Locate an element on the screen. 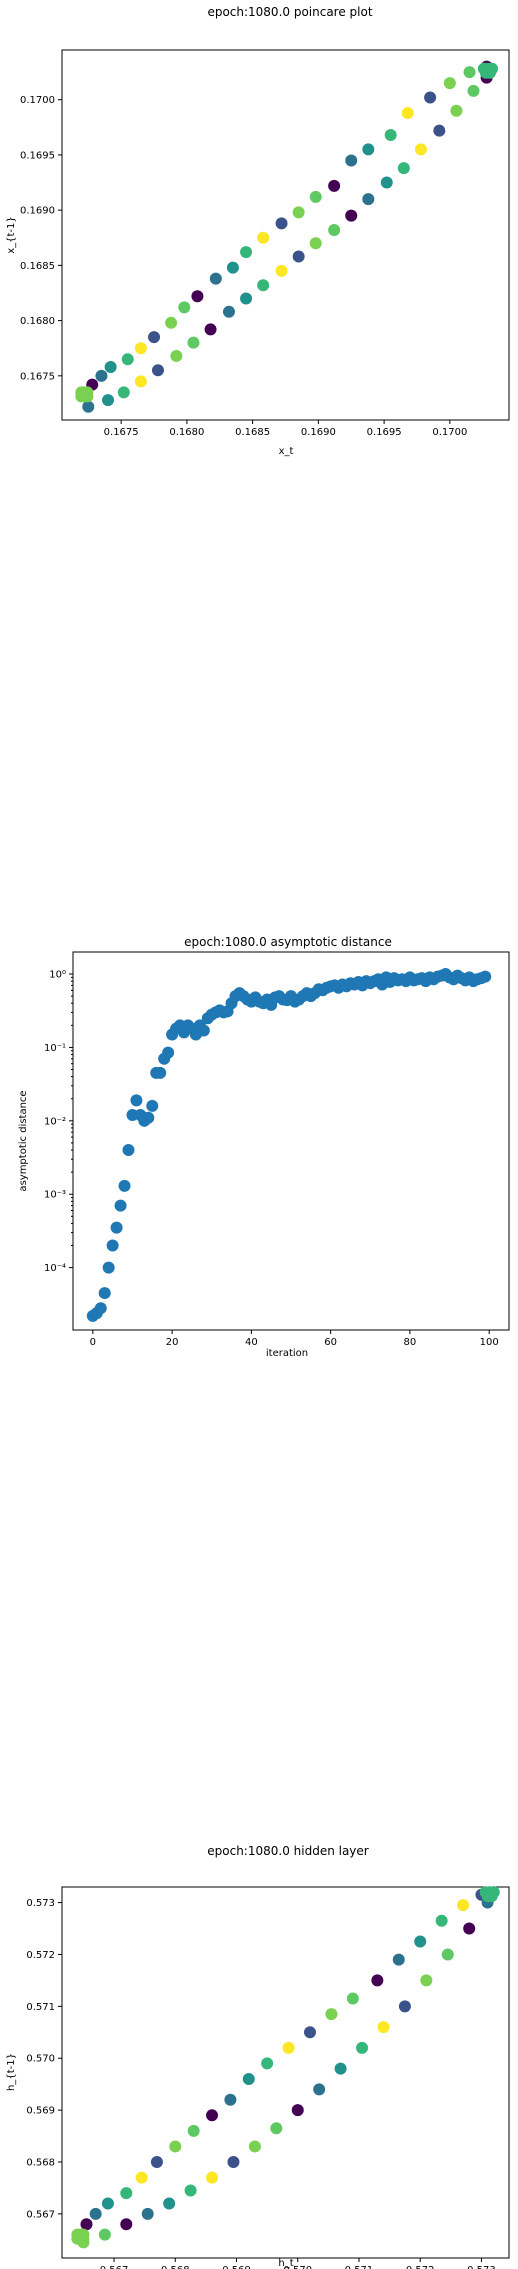  y-tick-label: 0.567 is located at coordinates (40, 2214).